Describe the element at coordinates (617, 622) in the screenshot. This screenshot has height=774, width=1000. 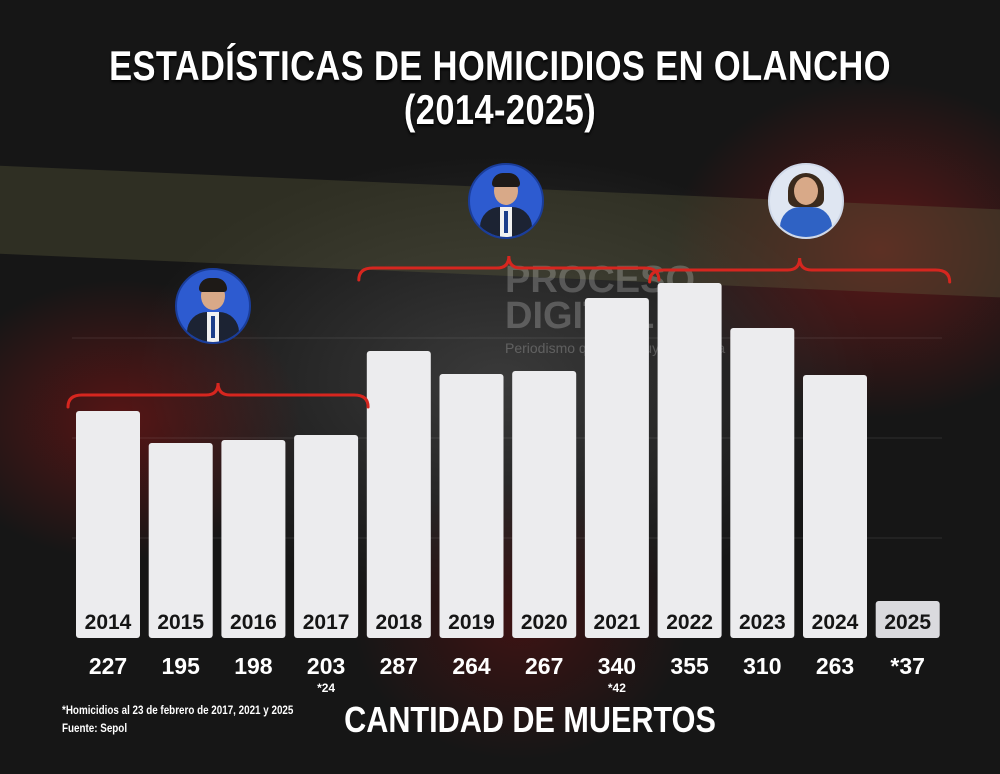
I see `category-label-2021: 2021` at that location.